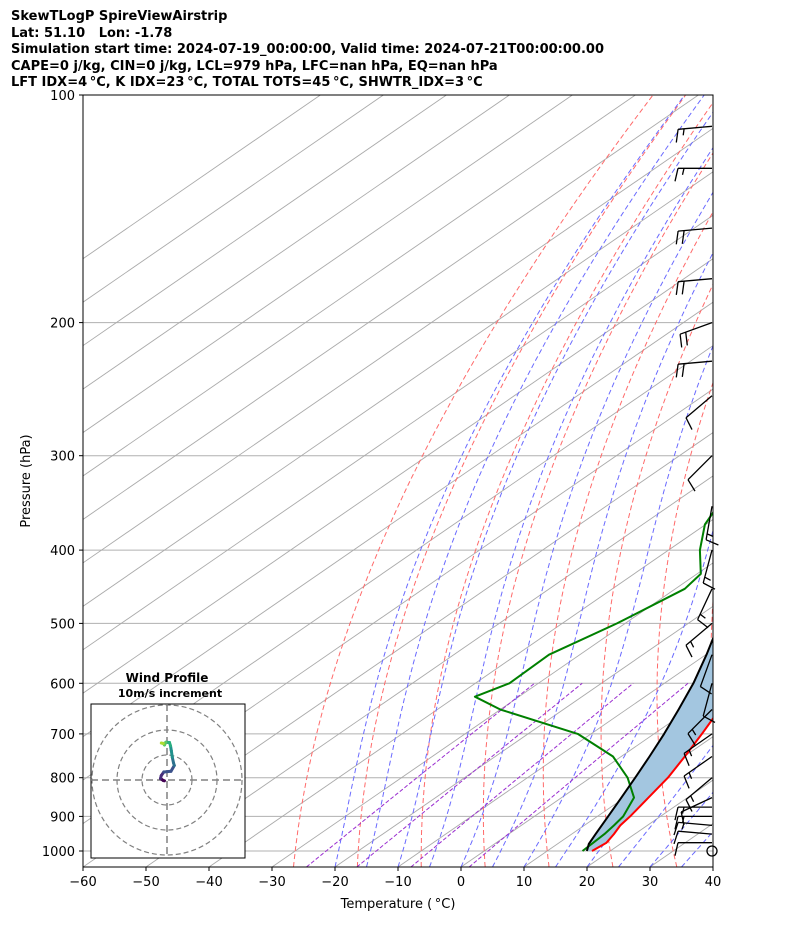 The height and width of the screenshot is (937, 794). What do you see at coordinates (62, 684) in the screenshot?
I see `y-tick-label: 600` at bounding box center [62, 684].